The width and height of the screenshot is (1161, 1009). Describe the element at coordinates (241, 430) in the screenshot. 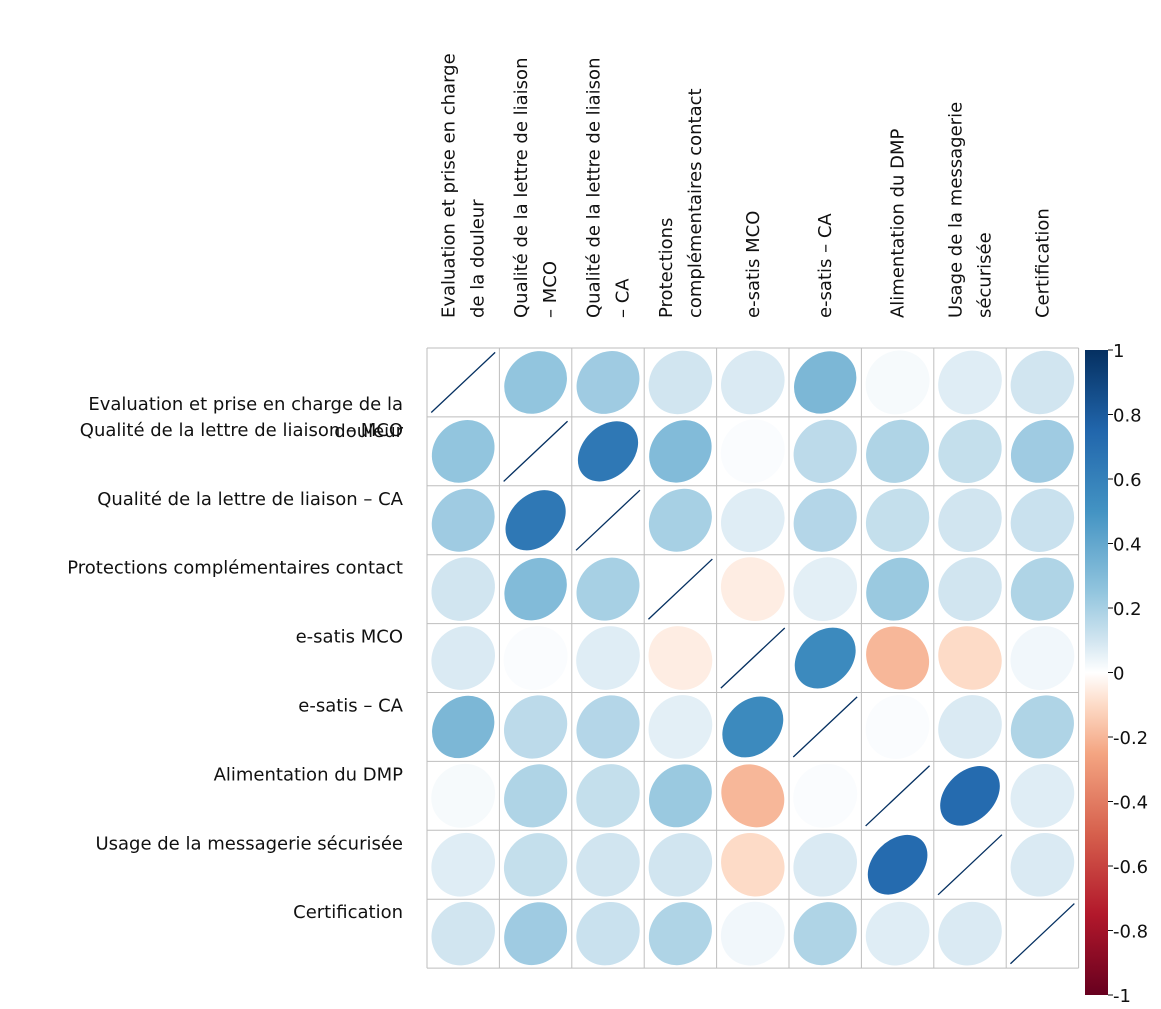

I see `row-label: Qualité de la lettre de liaison – MCO` at that location.